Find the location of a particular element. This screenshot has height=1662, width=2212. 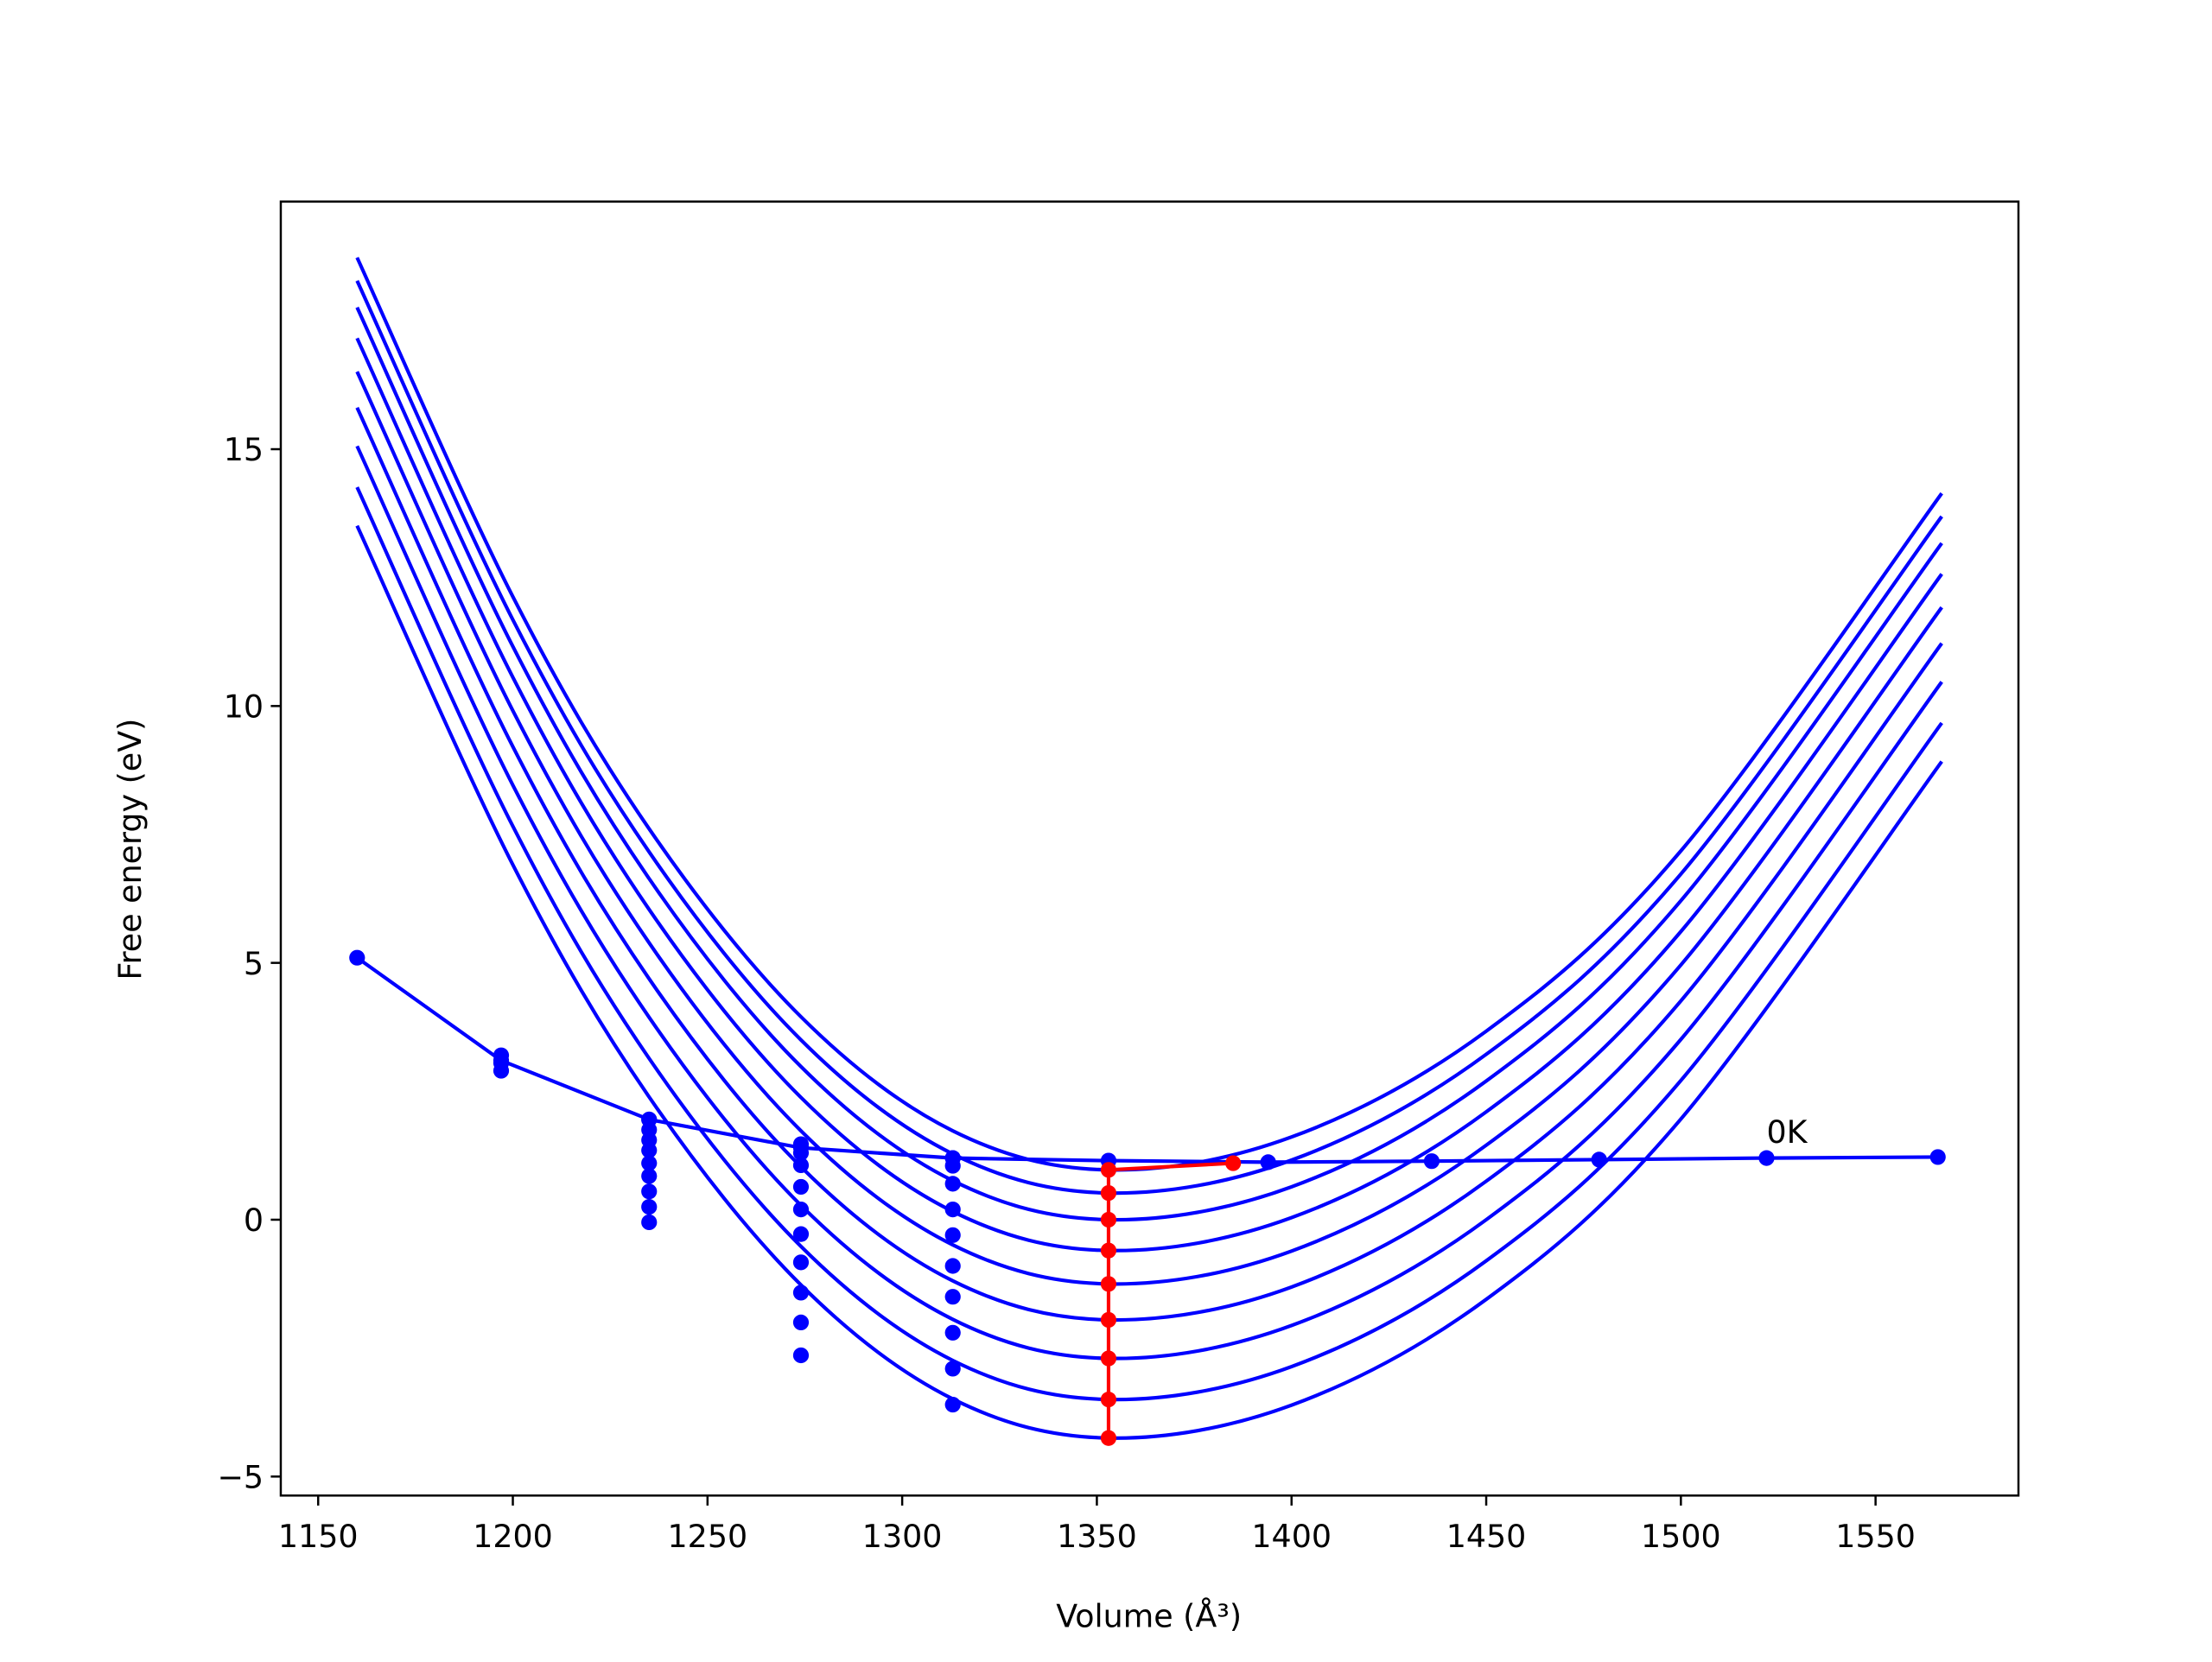

x-tick-label: 1450 is located at coordinates (1486, 1536).